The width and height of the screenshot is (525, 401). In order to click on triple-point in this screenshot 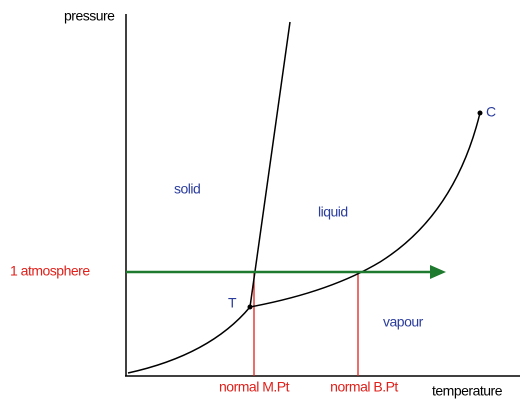, I will do `click(250, 307)`.